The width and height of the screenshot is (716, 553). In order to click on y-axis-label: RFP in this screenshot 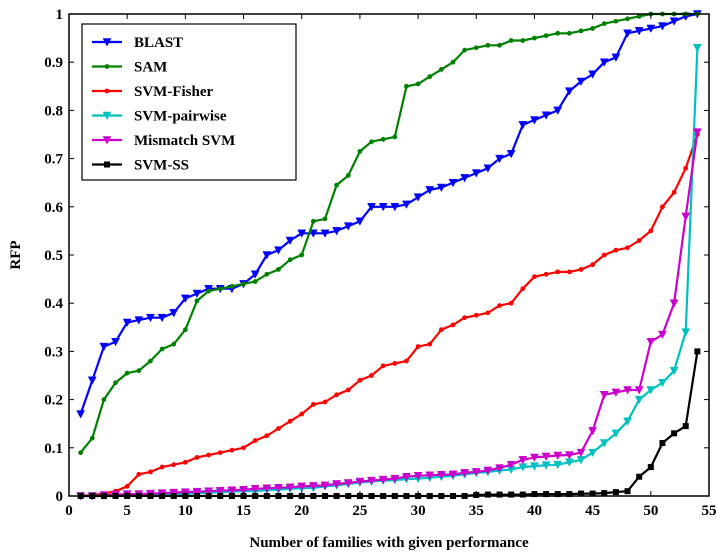, I will do `click(16, 254)`.